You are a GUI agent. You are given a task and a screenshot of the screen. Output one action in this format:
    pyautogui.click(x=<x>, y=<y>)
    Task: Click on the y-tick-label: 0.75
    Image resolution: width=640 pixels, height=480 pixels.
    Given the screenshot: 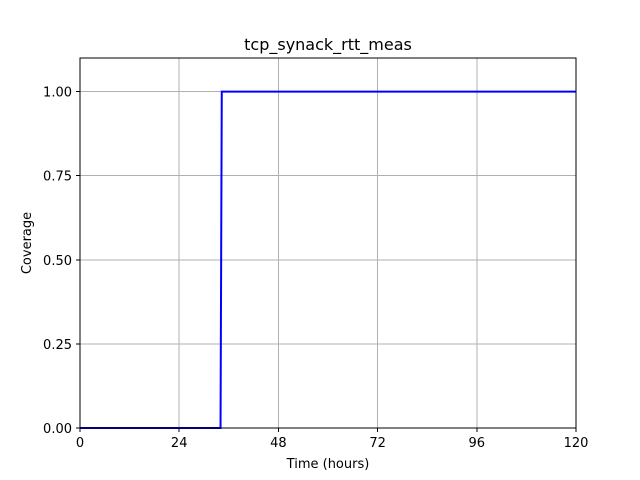 What is the action you would take?
    pyautogui.click(x=57, y=177)
    